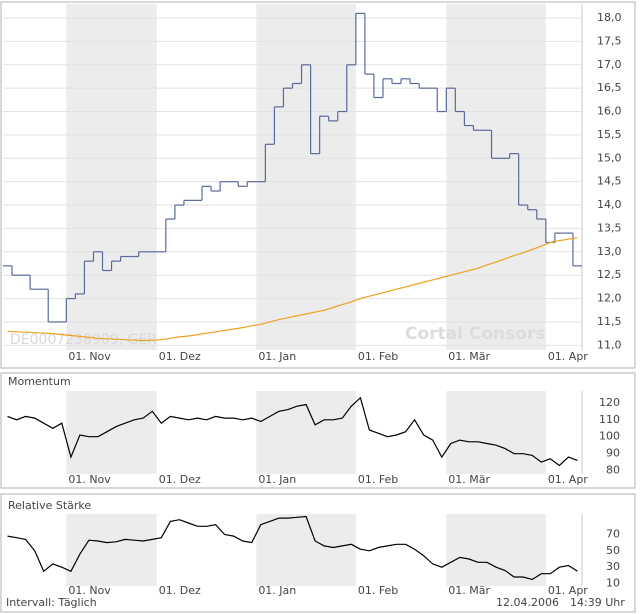 This screenshot has width=640, height=614. Describe the element at coordinates (609, 40) in the screenshot. I see `y-tick-label: 17,5` at that location.